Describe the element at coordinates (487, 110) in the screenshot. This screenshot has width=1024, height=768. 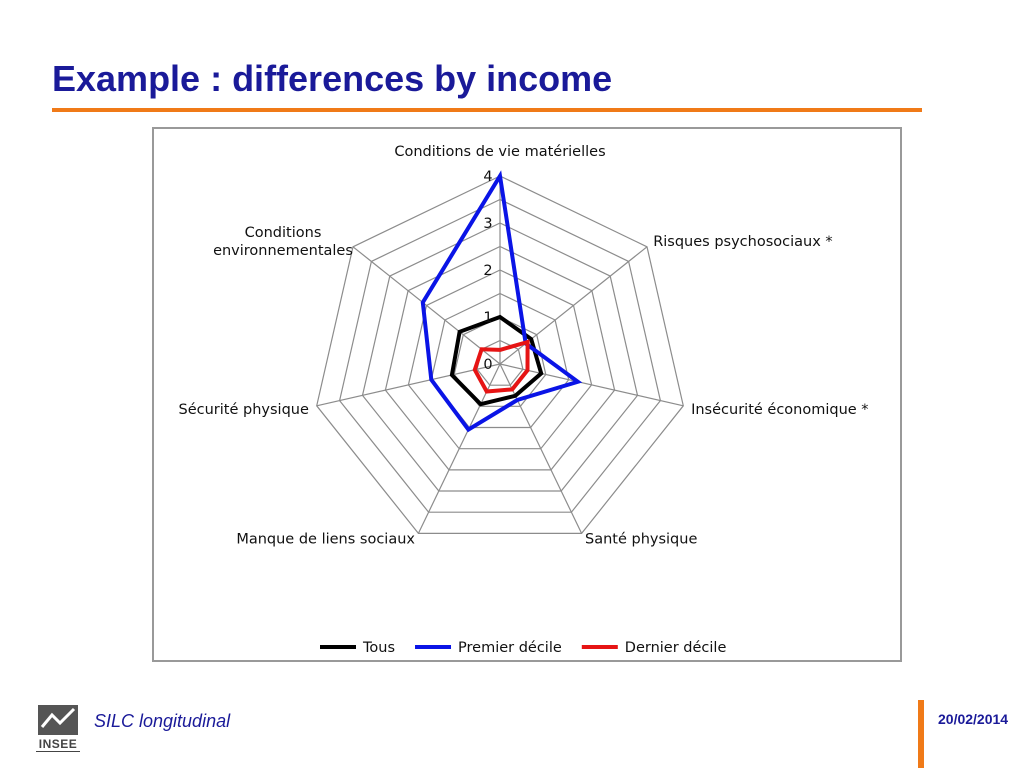
I see `title-divider` at that location.